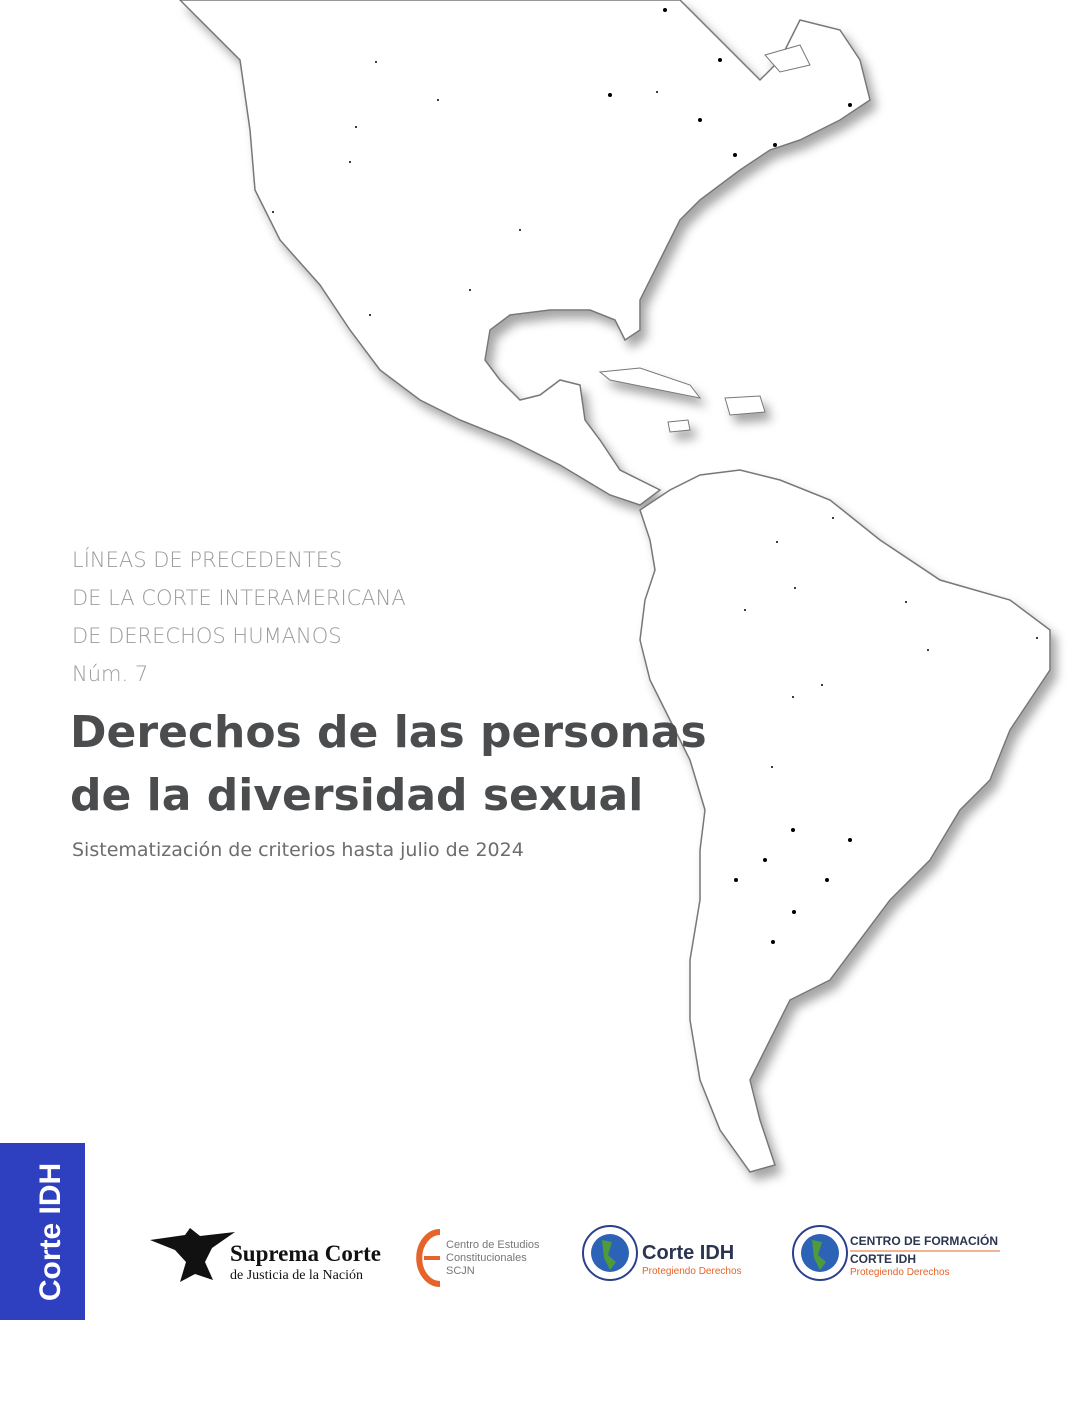 Image resolution: width=1088 pixels, height=1408 pixels. I want to click on logo-text: Suprema Corte, so click(305, 1253).